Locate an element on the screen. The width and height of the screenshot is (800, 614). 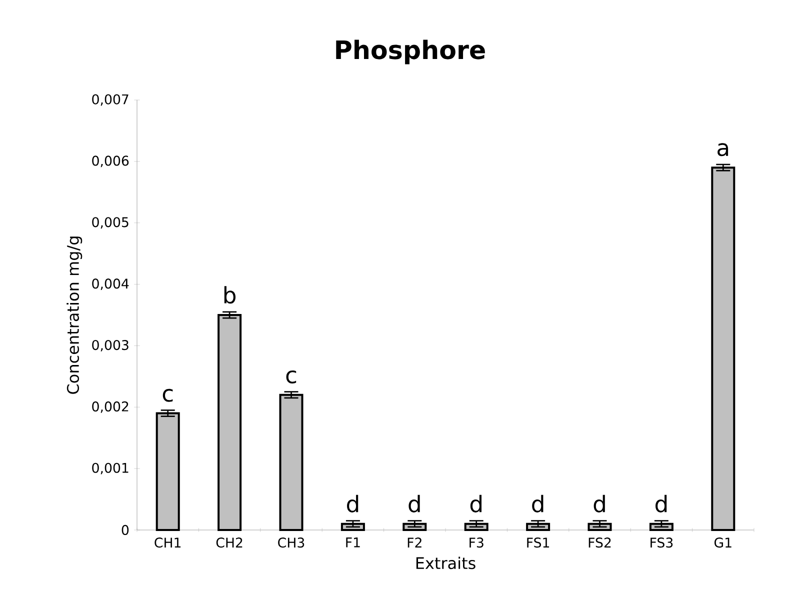
y-axis-title: Concentration mg/g is located at coordinates (74, 315).